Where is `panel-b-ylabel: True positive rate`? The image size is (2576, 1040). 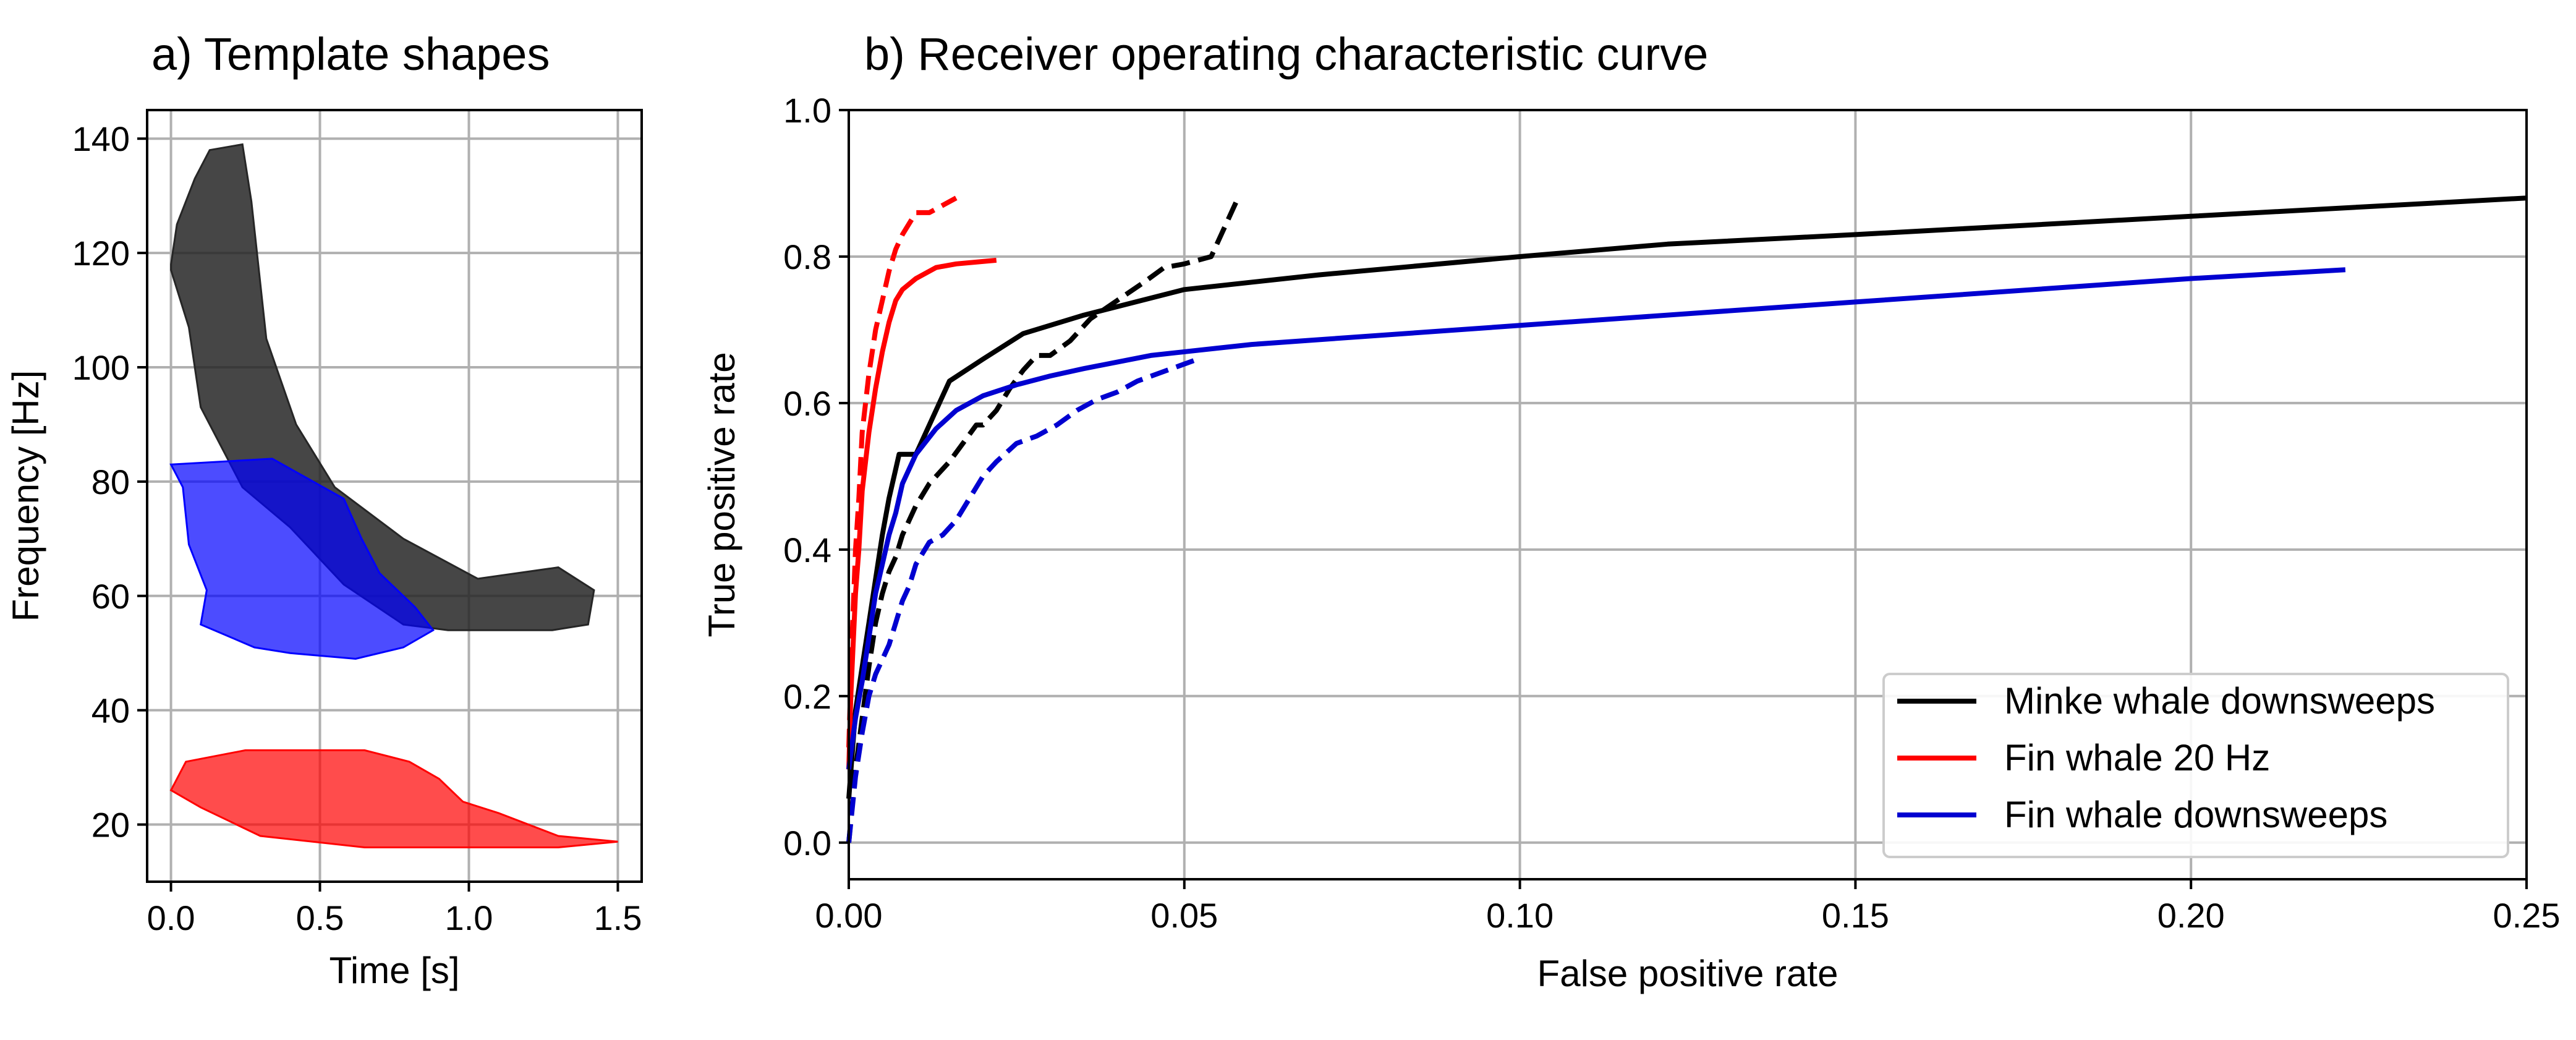 panel-b-ylabel: True positive rate is located at coordinates (721, 495).